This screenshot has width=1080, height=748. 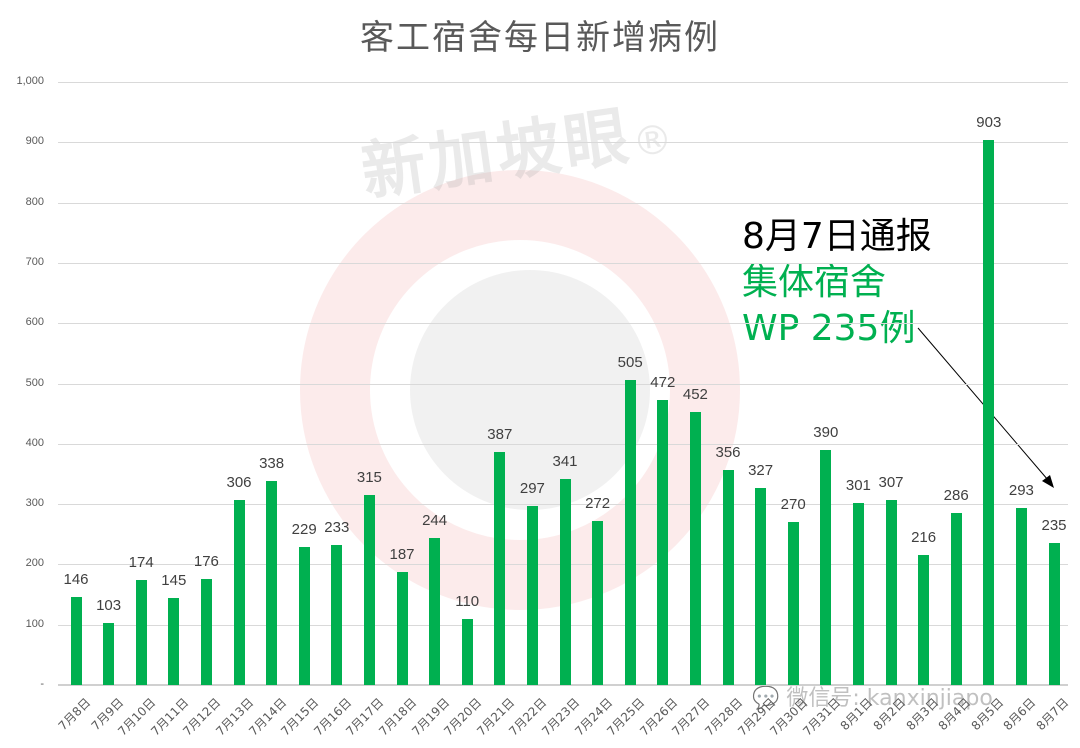 I want to click on bar-value-label: 103, so click(x=109, y=605).